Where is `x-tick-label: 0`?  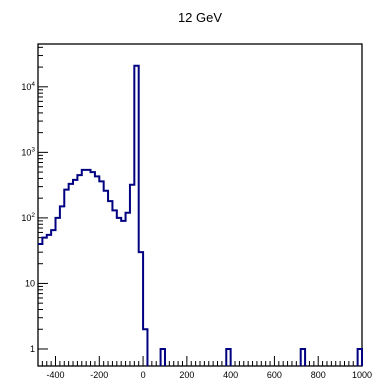 x-tick-label: 0 is located at coordinates (143, 375).